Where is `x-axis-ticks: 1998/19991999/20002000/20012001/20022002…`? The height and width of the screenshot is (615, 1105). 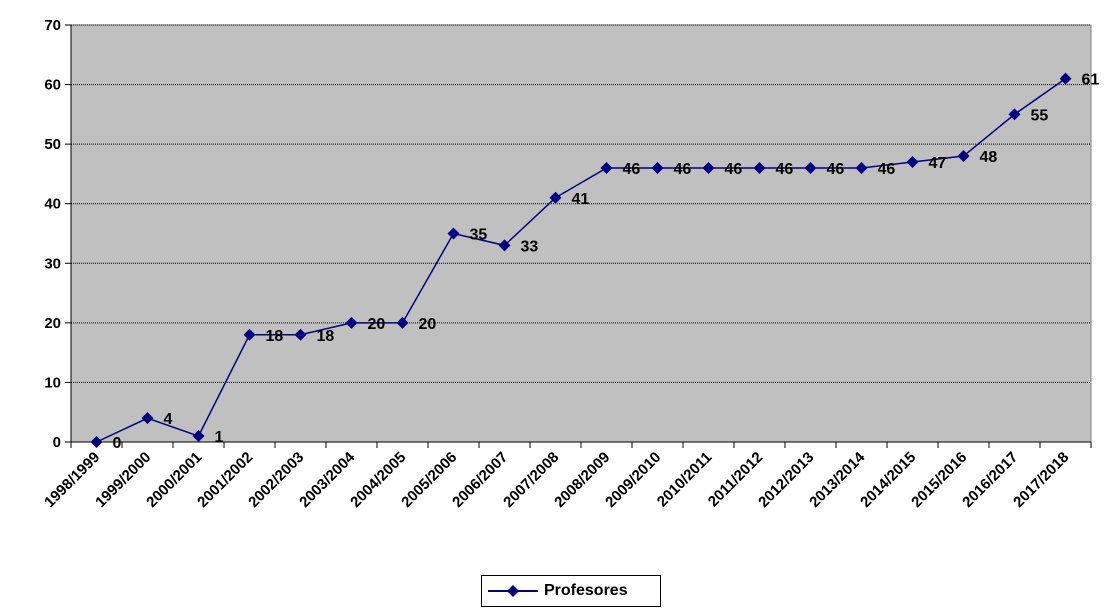
x-axis-ticks: 1998/19991999/20002000/20012001/20022002… is located at coordinates (556, 479).